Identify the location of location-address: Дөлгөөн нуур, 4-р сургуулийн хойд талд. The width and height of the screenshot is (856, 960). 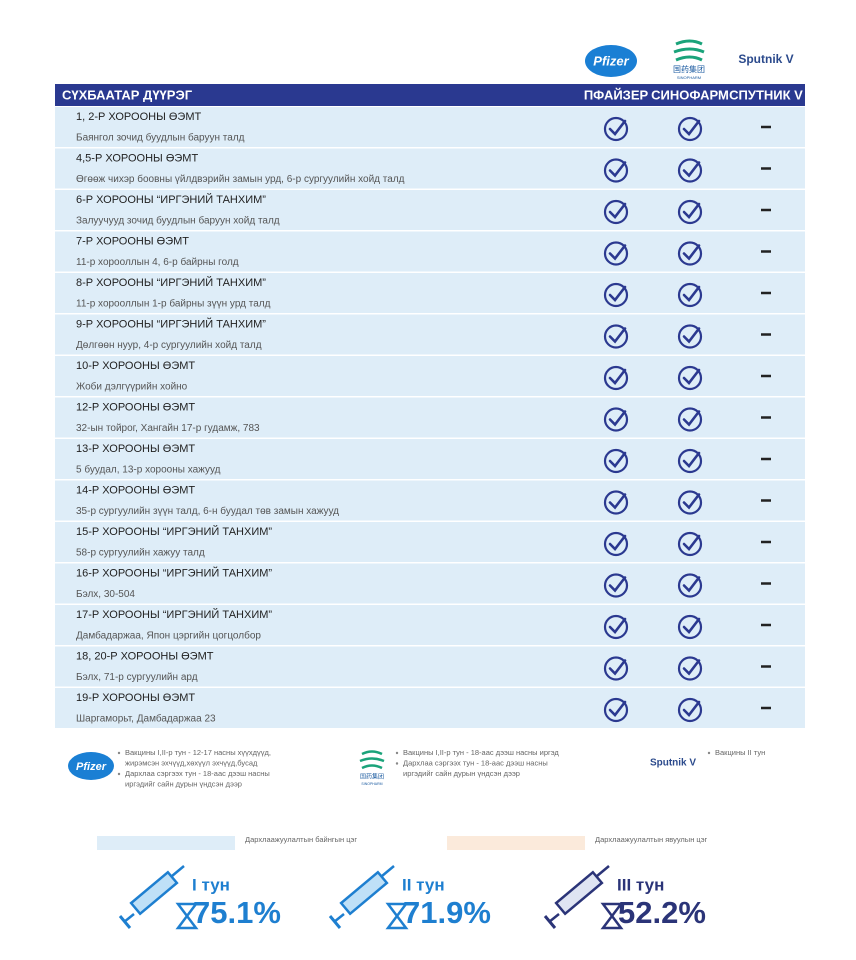
(169, 345).